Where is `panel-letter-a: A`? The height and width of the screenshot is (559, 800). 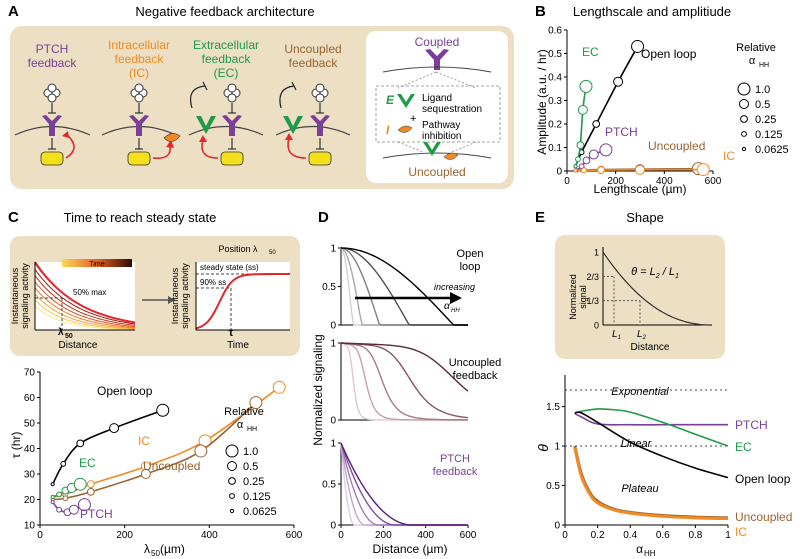 panel-letter-a: A is located at coordinates (13, 11).